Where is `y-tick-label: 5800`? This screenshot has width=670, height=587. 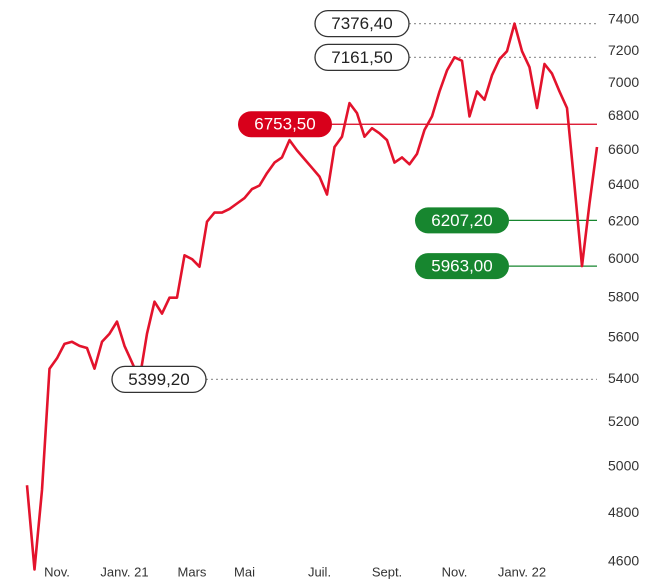
y-tick-label: 5800 is located at coordinates (623, 296).